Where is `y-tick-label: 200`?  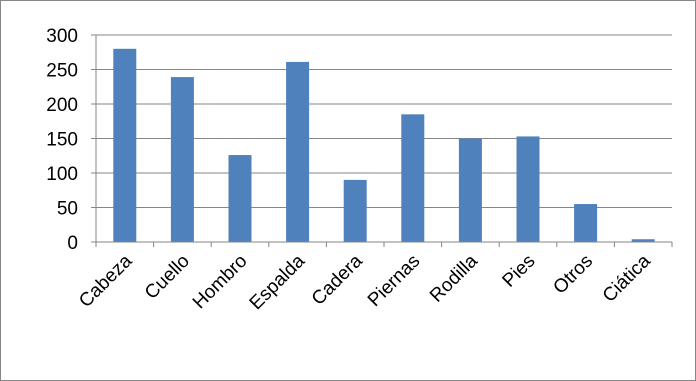 y-tick-label: 200 is located at coordinates (62, 105).